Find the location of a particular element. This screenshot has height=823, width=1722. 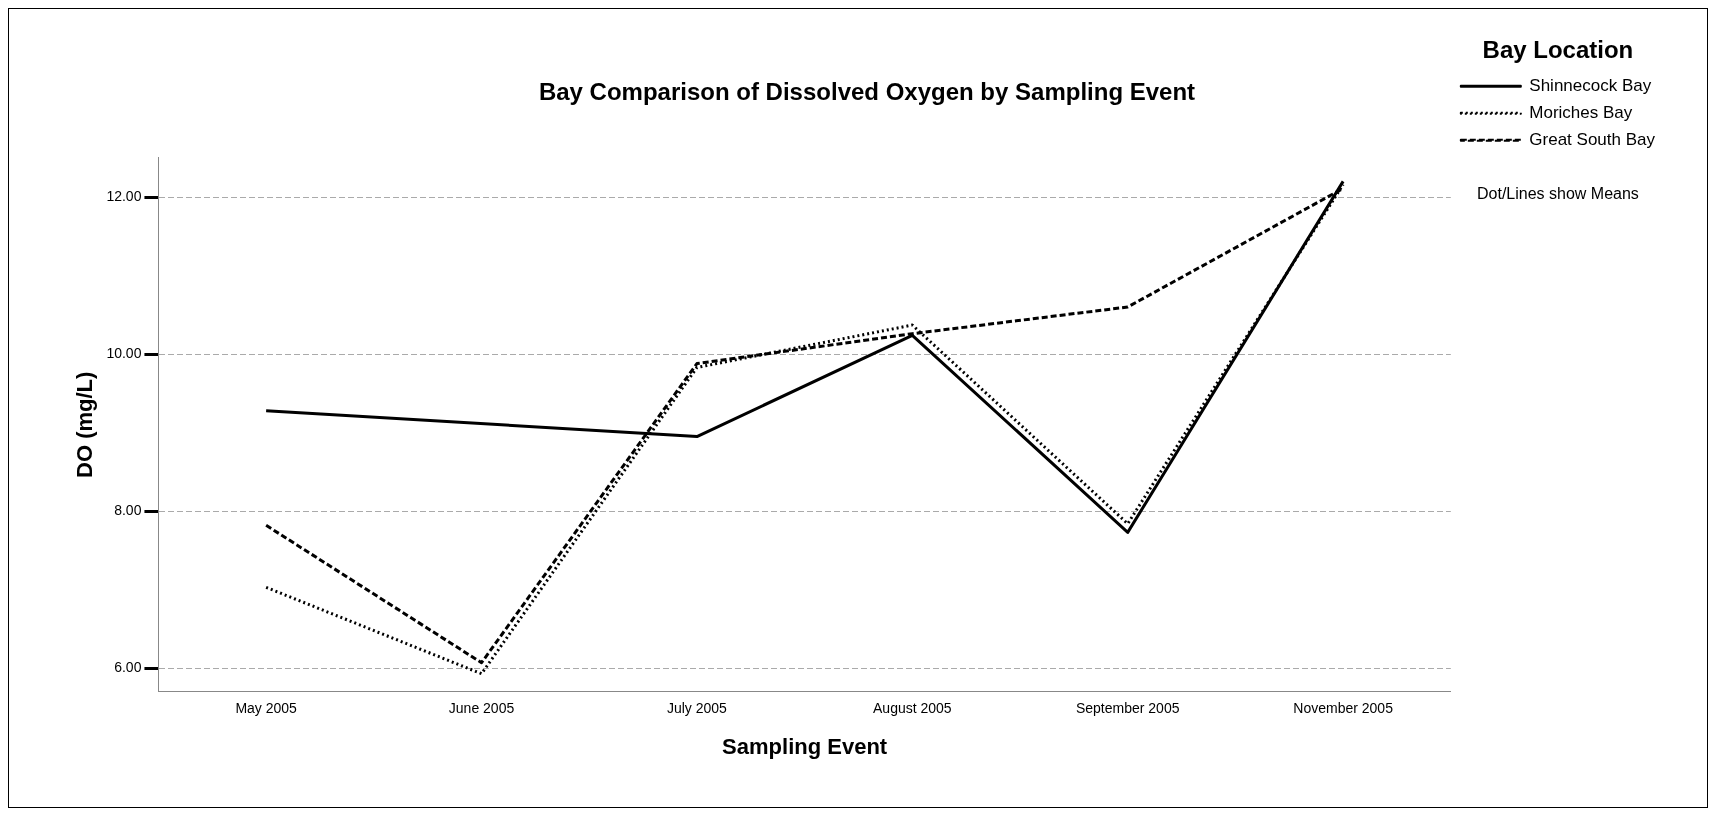

x-tick-label: July 2005 is located at coordinates (697, 708).